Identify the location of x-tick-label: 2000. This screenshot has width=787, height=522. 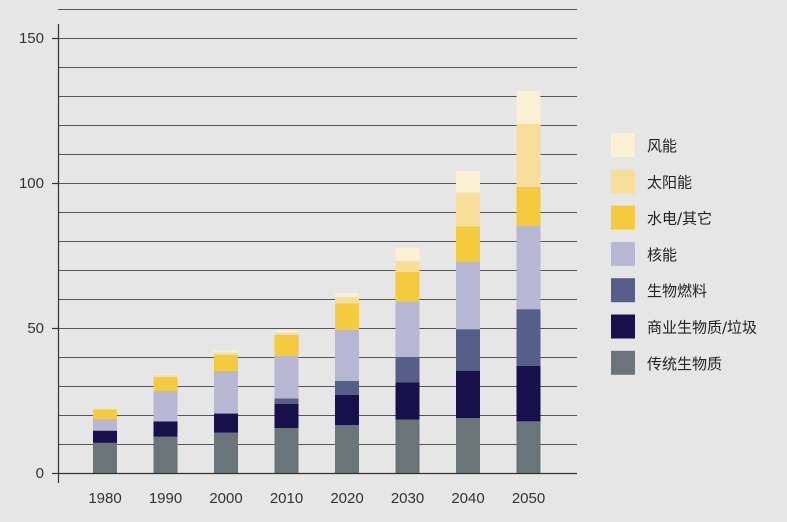
(225, 498).